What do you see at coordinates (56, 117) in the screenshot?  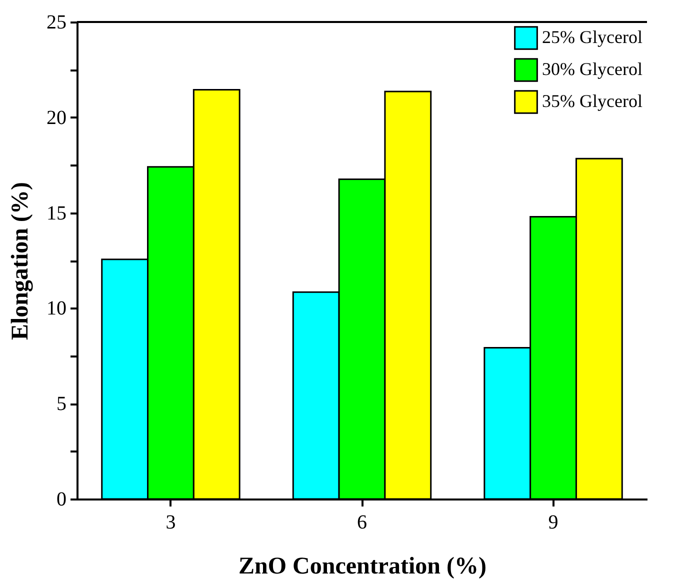 I see `y-tick-label: 20` at bounding box center [56, 117].